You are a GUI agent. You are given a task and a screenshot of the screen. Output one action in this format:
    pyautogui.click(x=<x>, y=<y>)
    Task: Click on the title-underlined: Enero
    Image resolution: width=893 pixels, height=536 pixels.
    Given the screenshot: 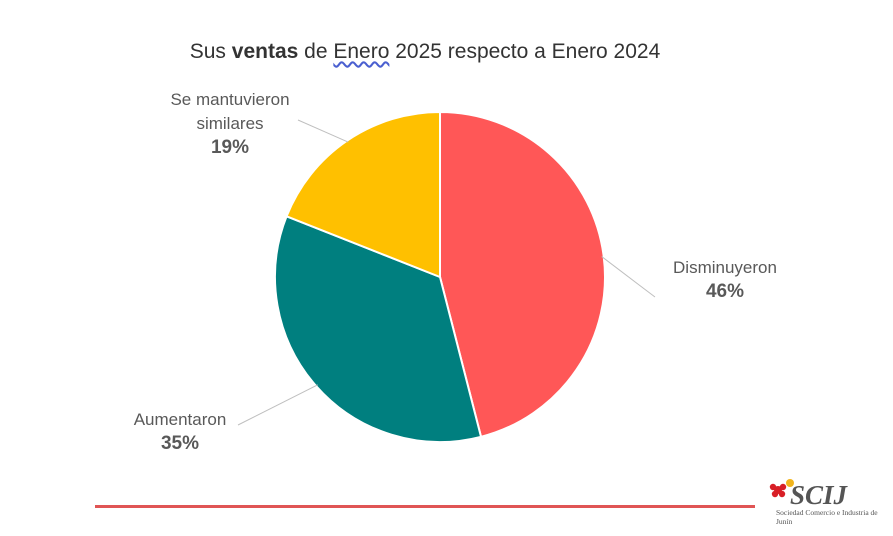 What is the action you would take?
    pyautogui.click(x=361, y=51)
    